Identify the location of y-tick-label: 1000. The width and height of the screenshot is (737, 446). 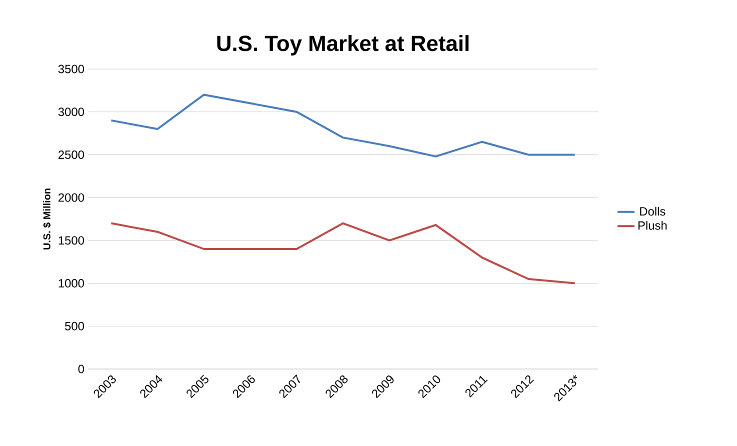
(71, 283).